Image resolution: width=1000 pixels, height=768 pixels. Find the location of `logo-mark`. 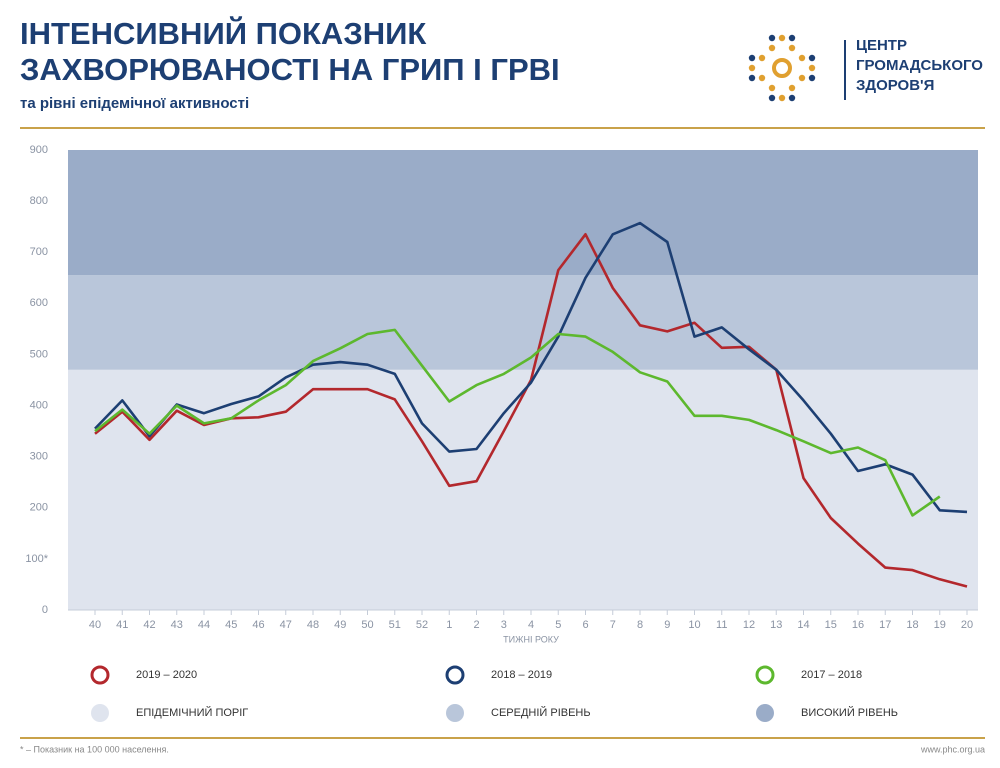

logo-mark is located at coordinates (782, 68).